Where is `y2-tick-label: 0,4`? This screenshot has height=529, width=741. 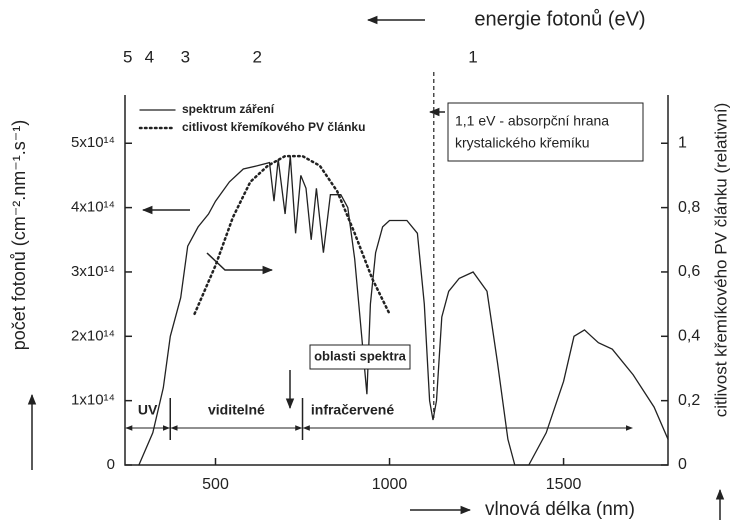
y2-tick-label: 0,4 is located at coordinates (689, 336).